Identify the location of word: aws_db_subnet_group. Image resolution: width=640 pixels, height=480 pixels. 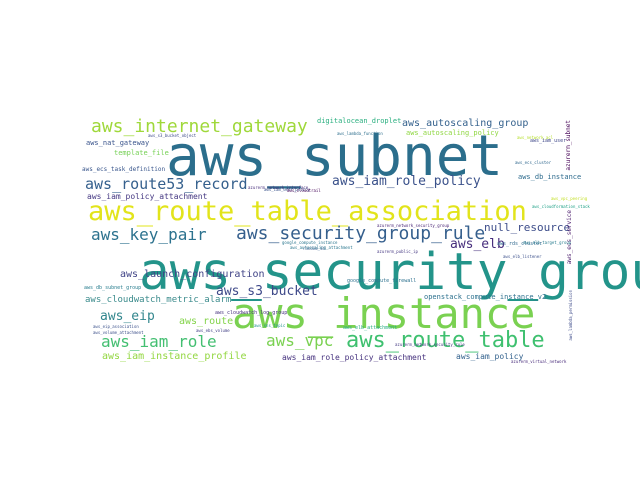
(113, 288).